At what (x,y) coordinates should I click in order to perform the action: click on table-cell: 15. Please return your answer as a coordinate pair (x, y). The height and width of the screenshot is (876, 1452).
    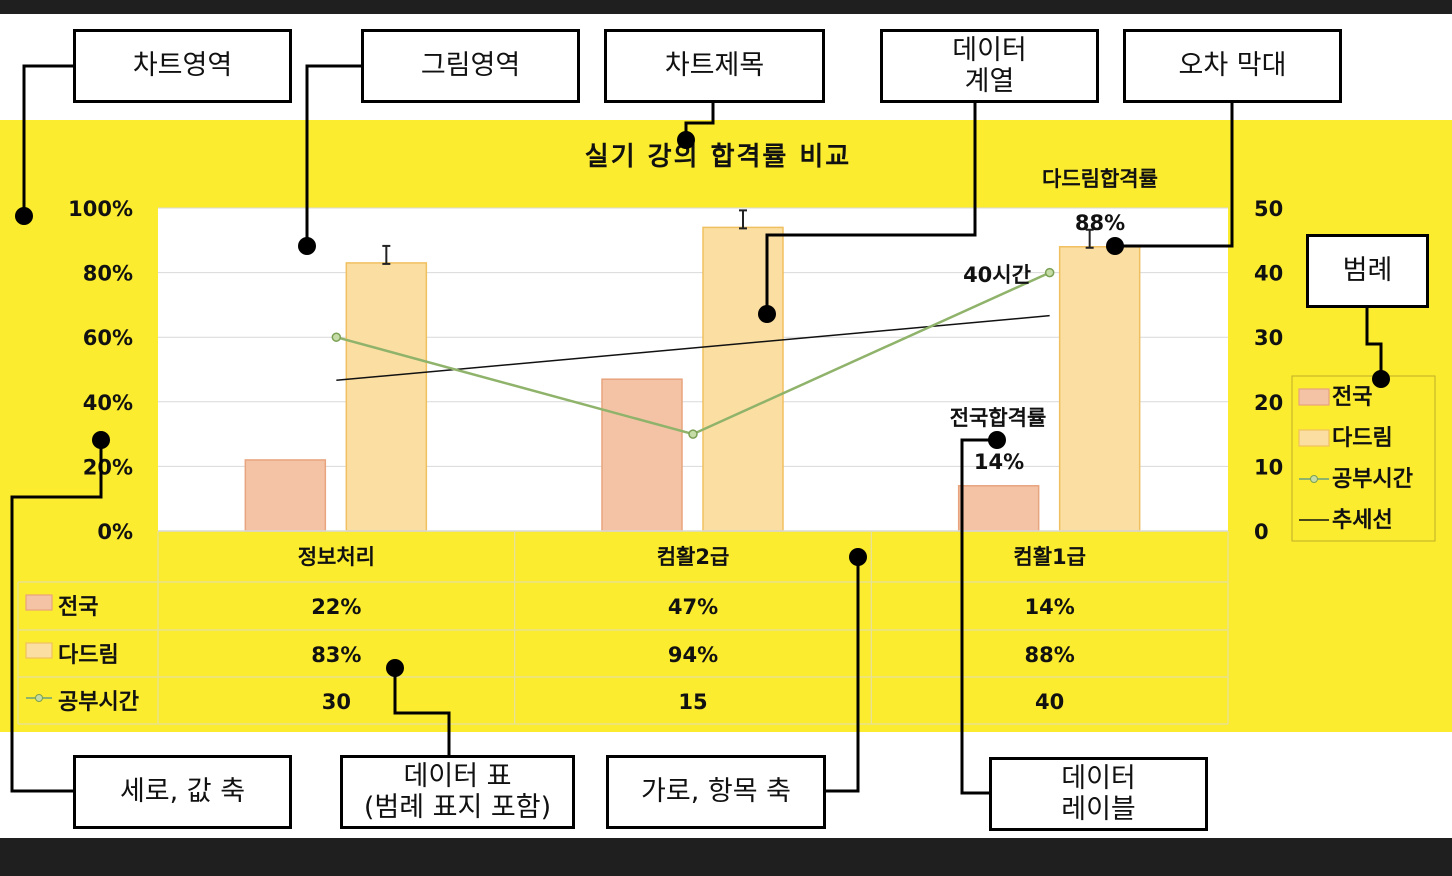
    Looking at the image, I should click on (692, 702).